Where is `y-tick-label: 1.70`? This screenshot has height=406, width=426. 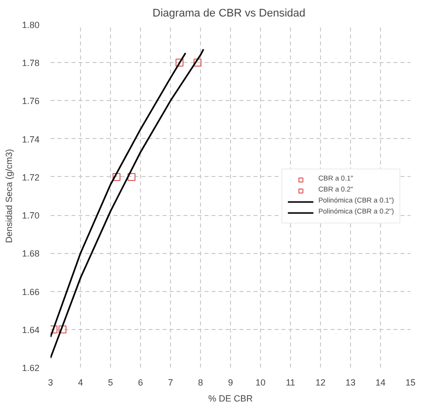 y-tick-label: 1.70 is located at coordinates (31, 215).